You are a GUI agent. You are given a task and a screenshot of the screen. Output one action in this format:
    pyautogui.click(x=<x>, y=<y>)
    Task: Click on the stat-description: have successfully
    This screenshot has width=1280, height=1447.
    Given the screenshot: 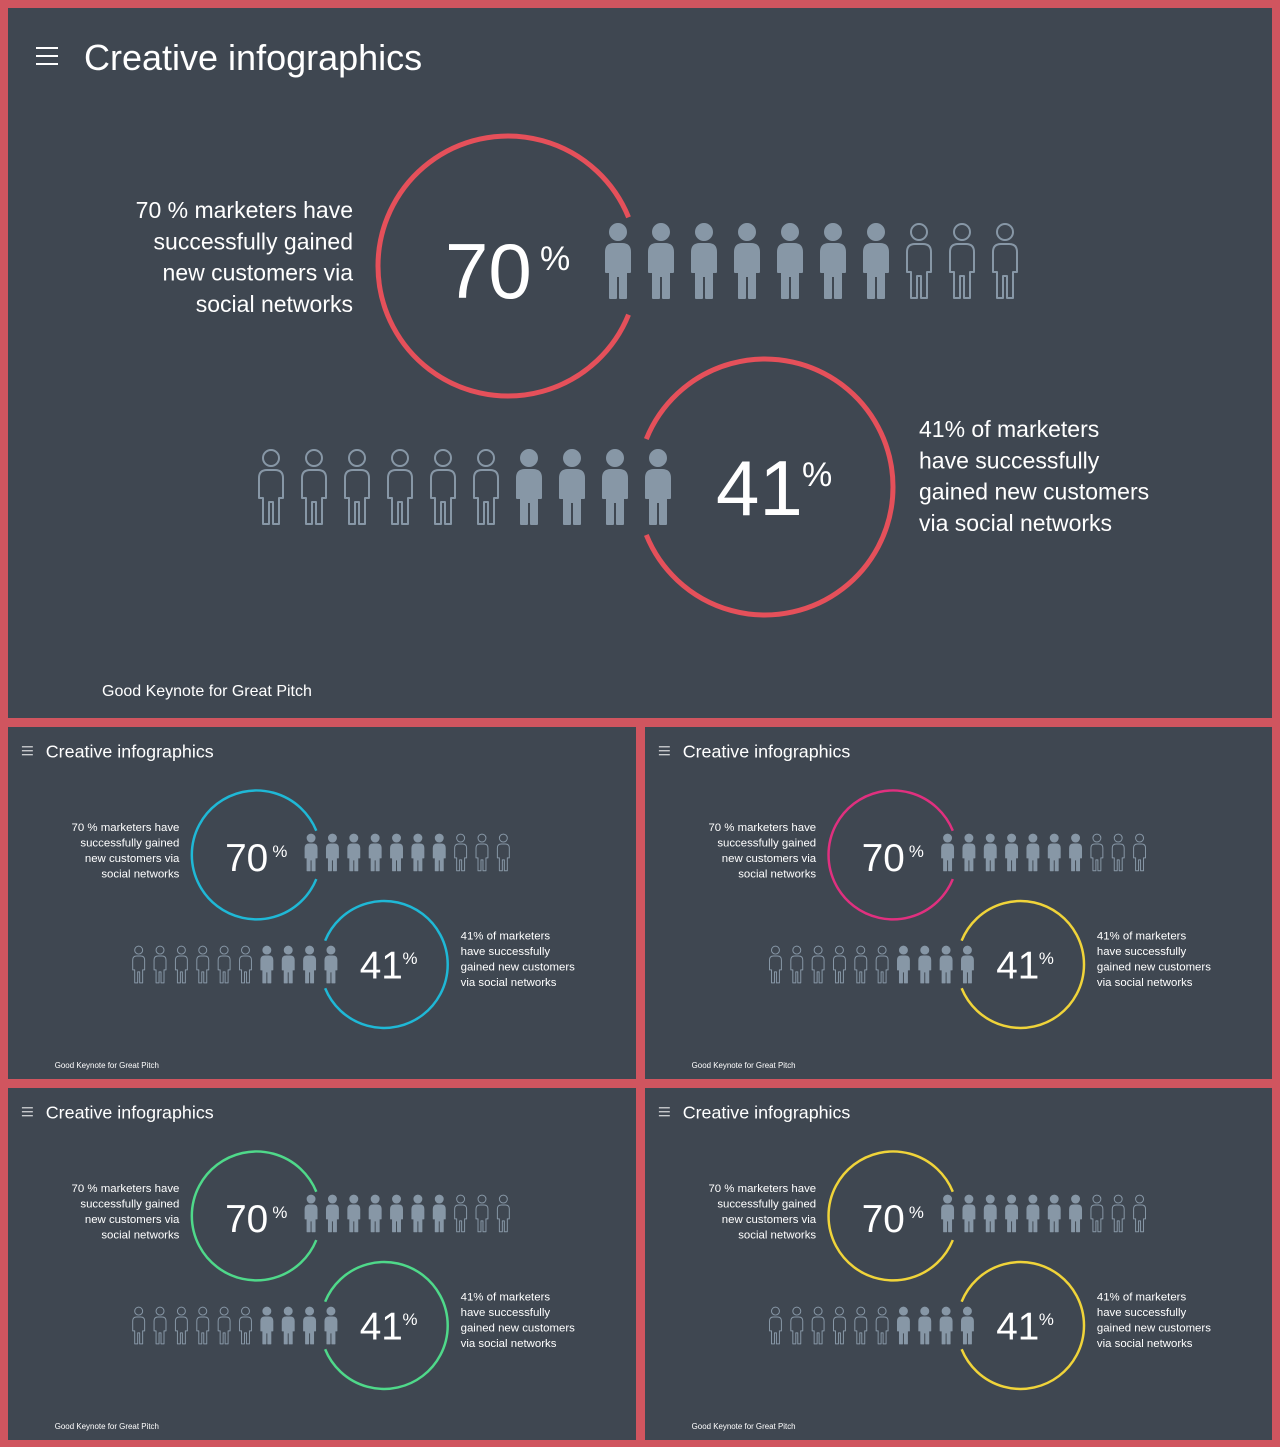 What is the action you would take?
    pyautogui.click(x=506, y=1313)
    